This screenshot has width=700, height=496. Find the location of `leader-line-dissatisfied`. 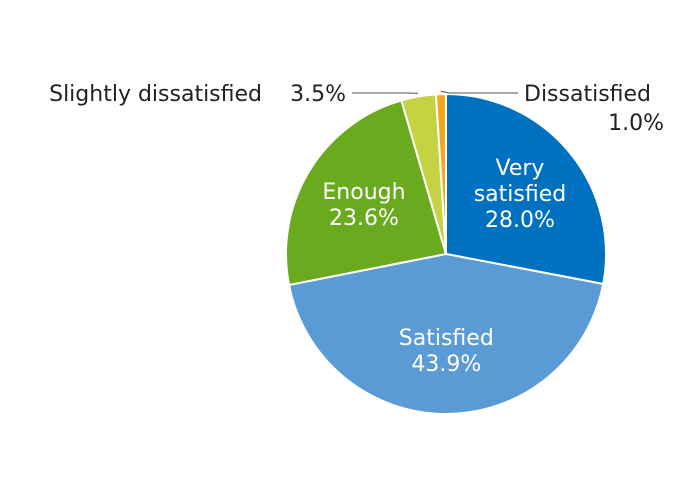

leader-line-dissatisfied is located at coordinates (479, 92).